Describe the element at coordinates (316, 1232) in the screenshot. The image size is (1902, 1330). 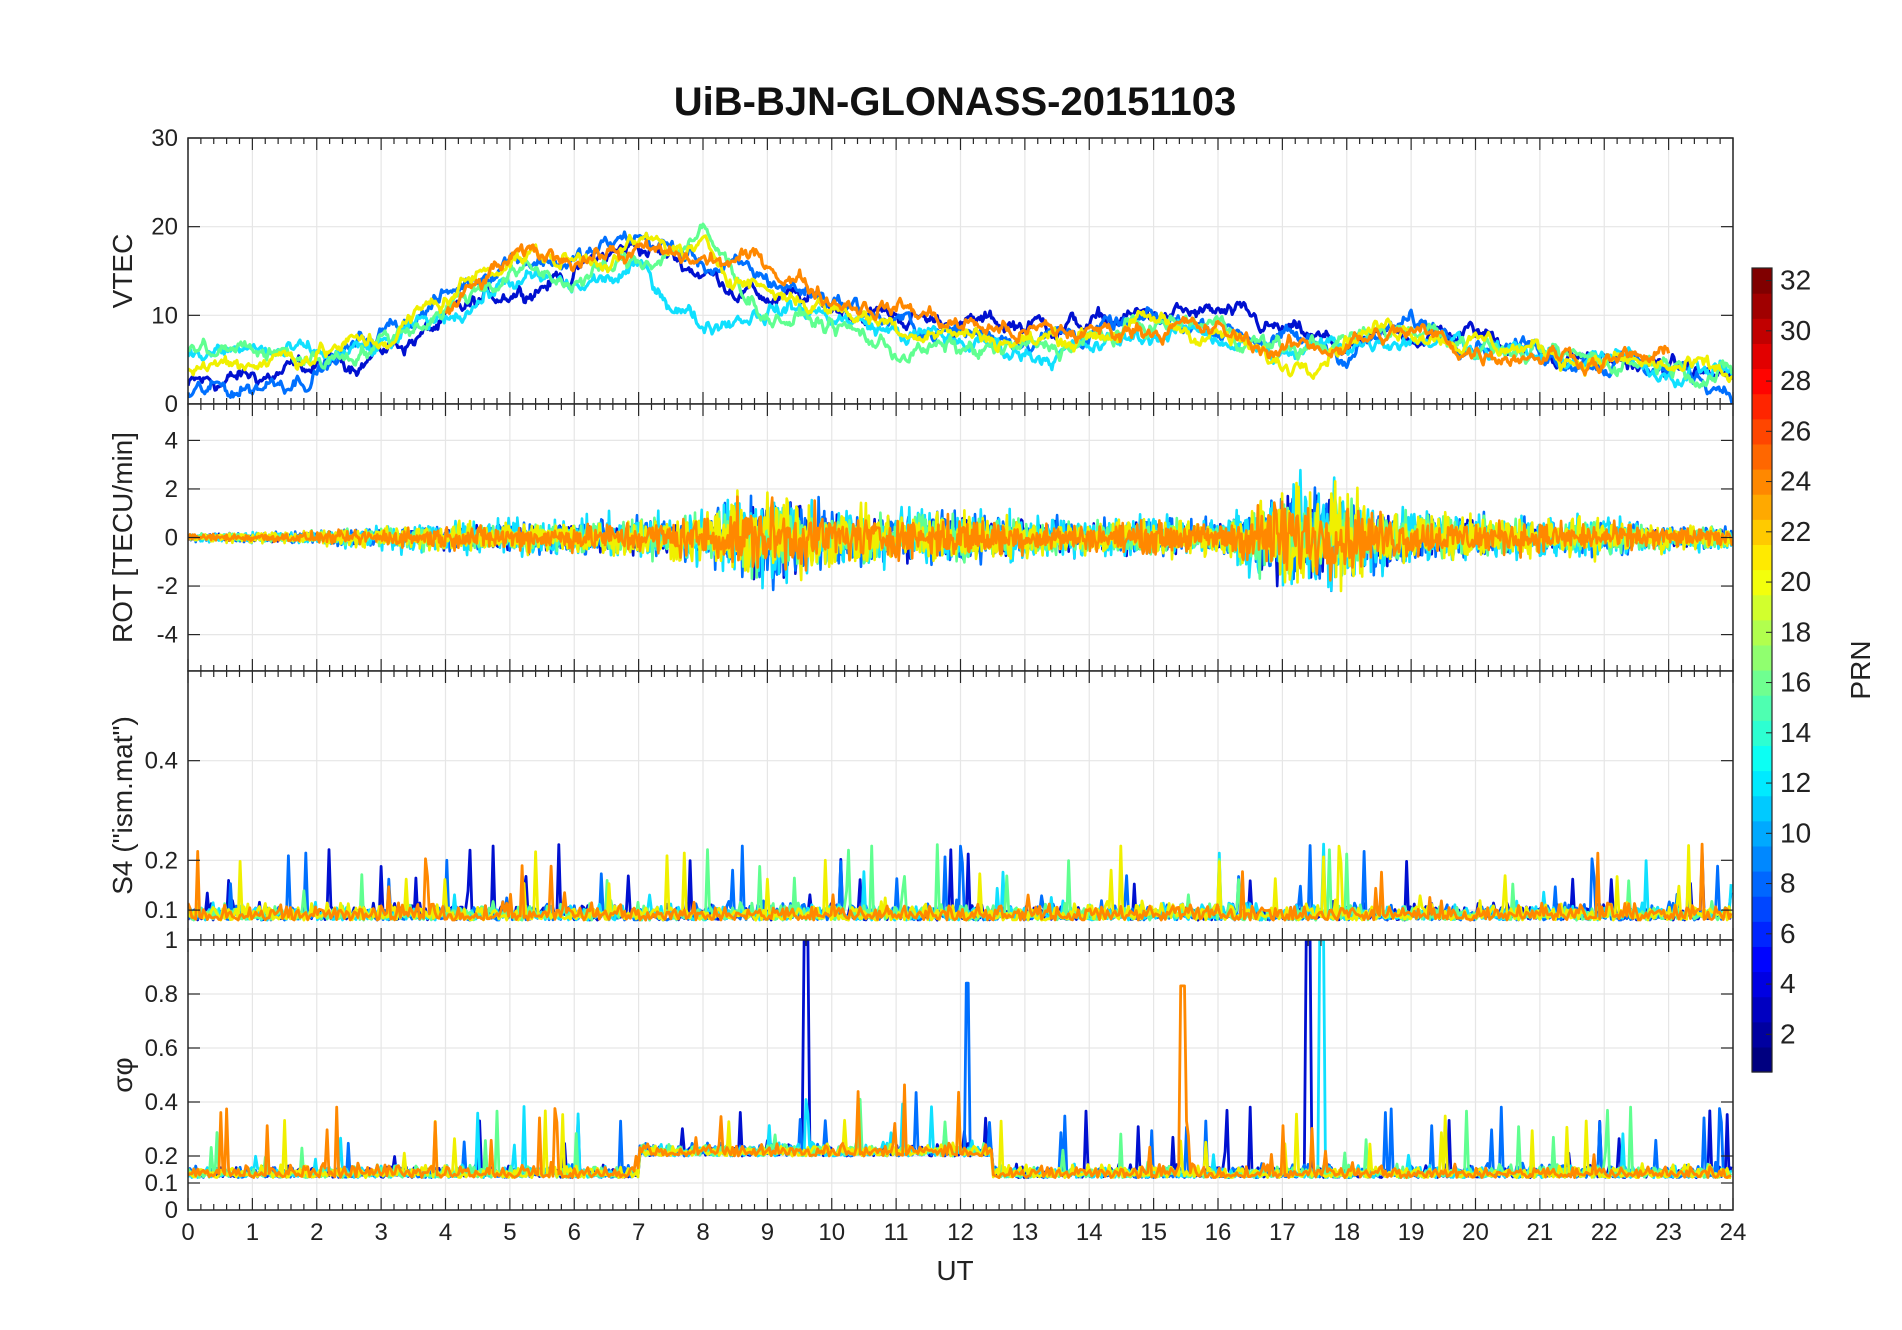
I see `x-tick-label: 2` at that location.